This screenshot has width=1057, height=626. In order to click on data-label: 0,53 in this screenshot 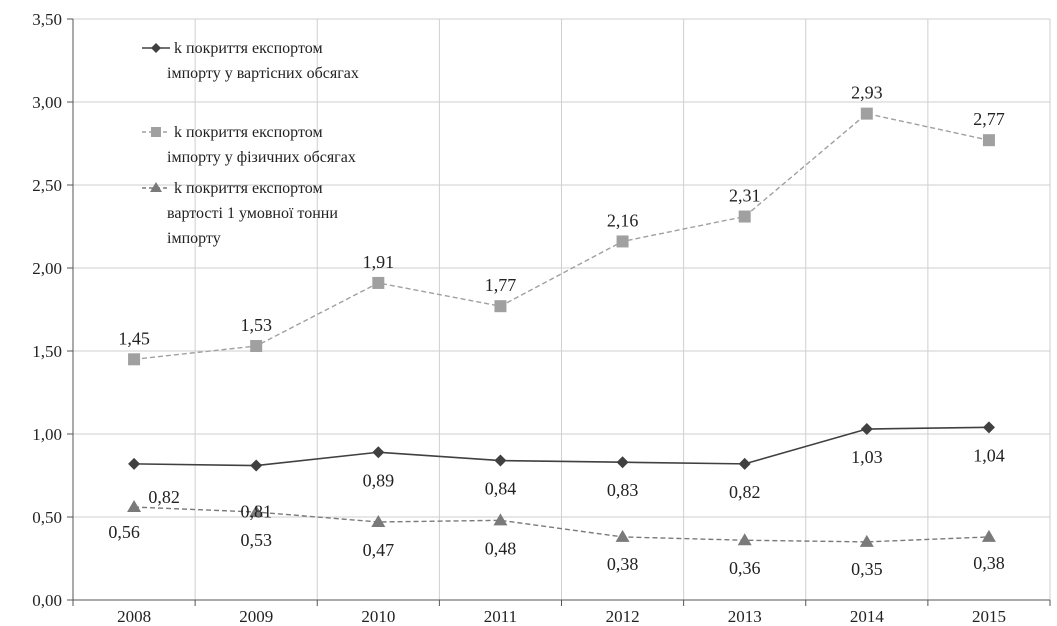, I will do `click(256, 540)`.